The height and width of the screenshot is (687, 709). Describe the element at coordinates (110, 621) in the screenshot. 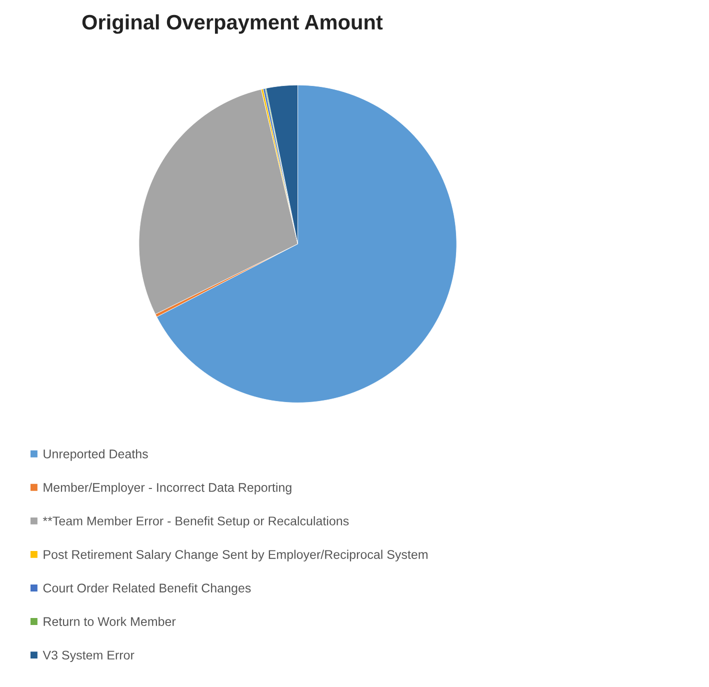

I see `legend-label: Return to Work Member` at that location.